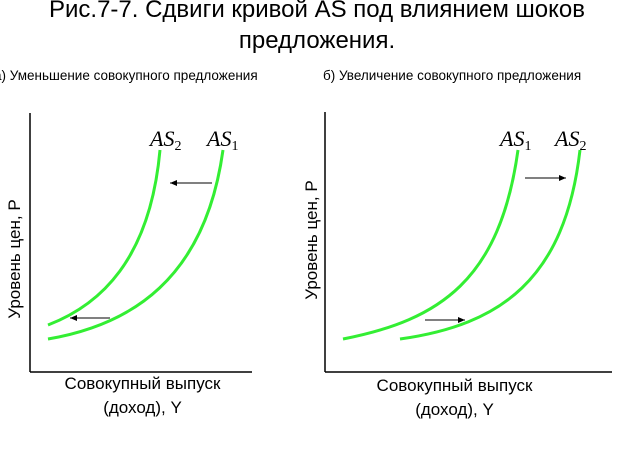 Image resolution: width=634 pixels, height=467 pixels. Describe the element at coordinates (454, 398) in the screenshot. I see `right-x-axis-label: Совокупный выпуск (доход), Y` at that location.